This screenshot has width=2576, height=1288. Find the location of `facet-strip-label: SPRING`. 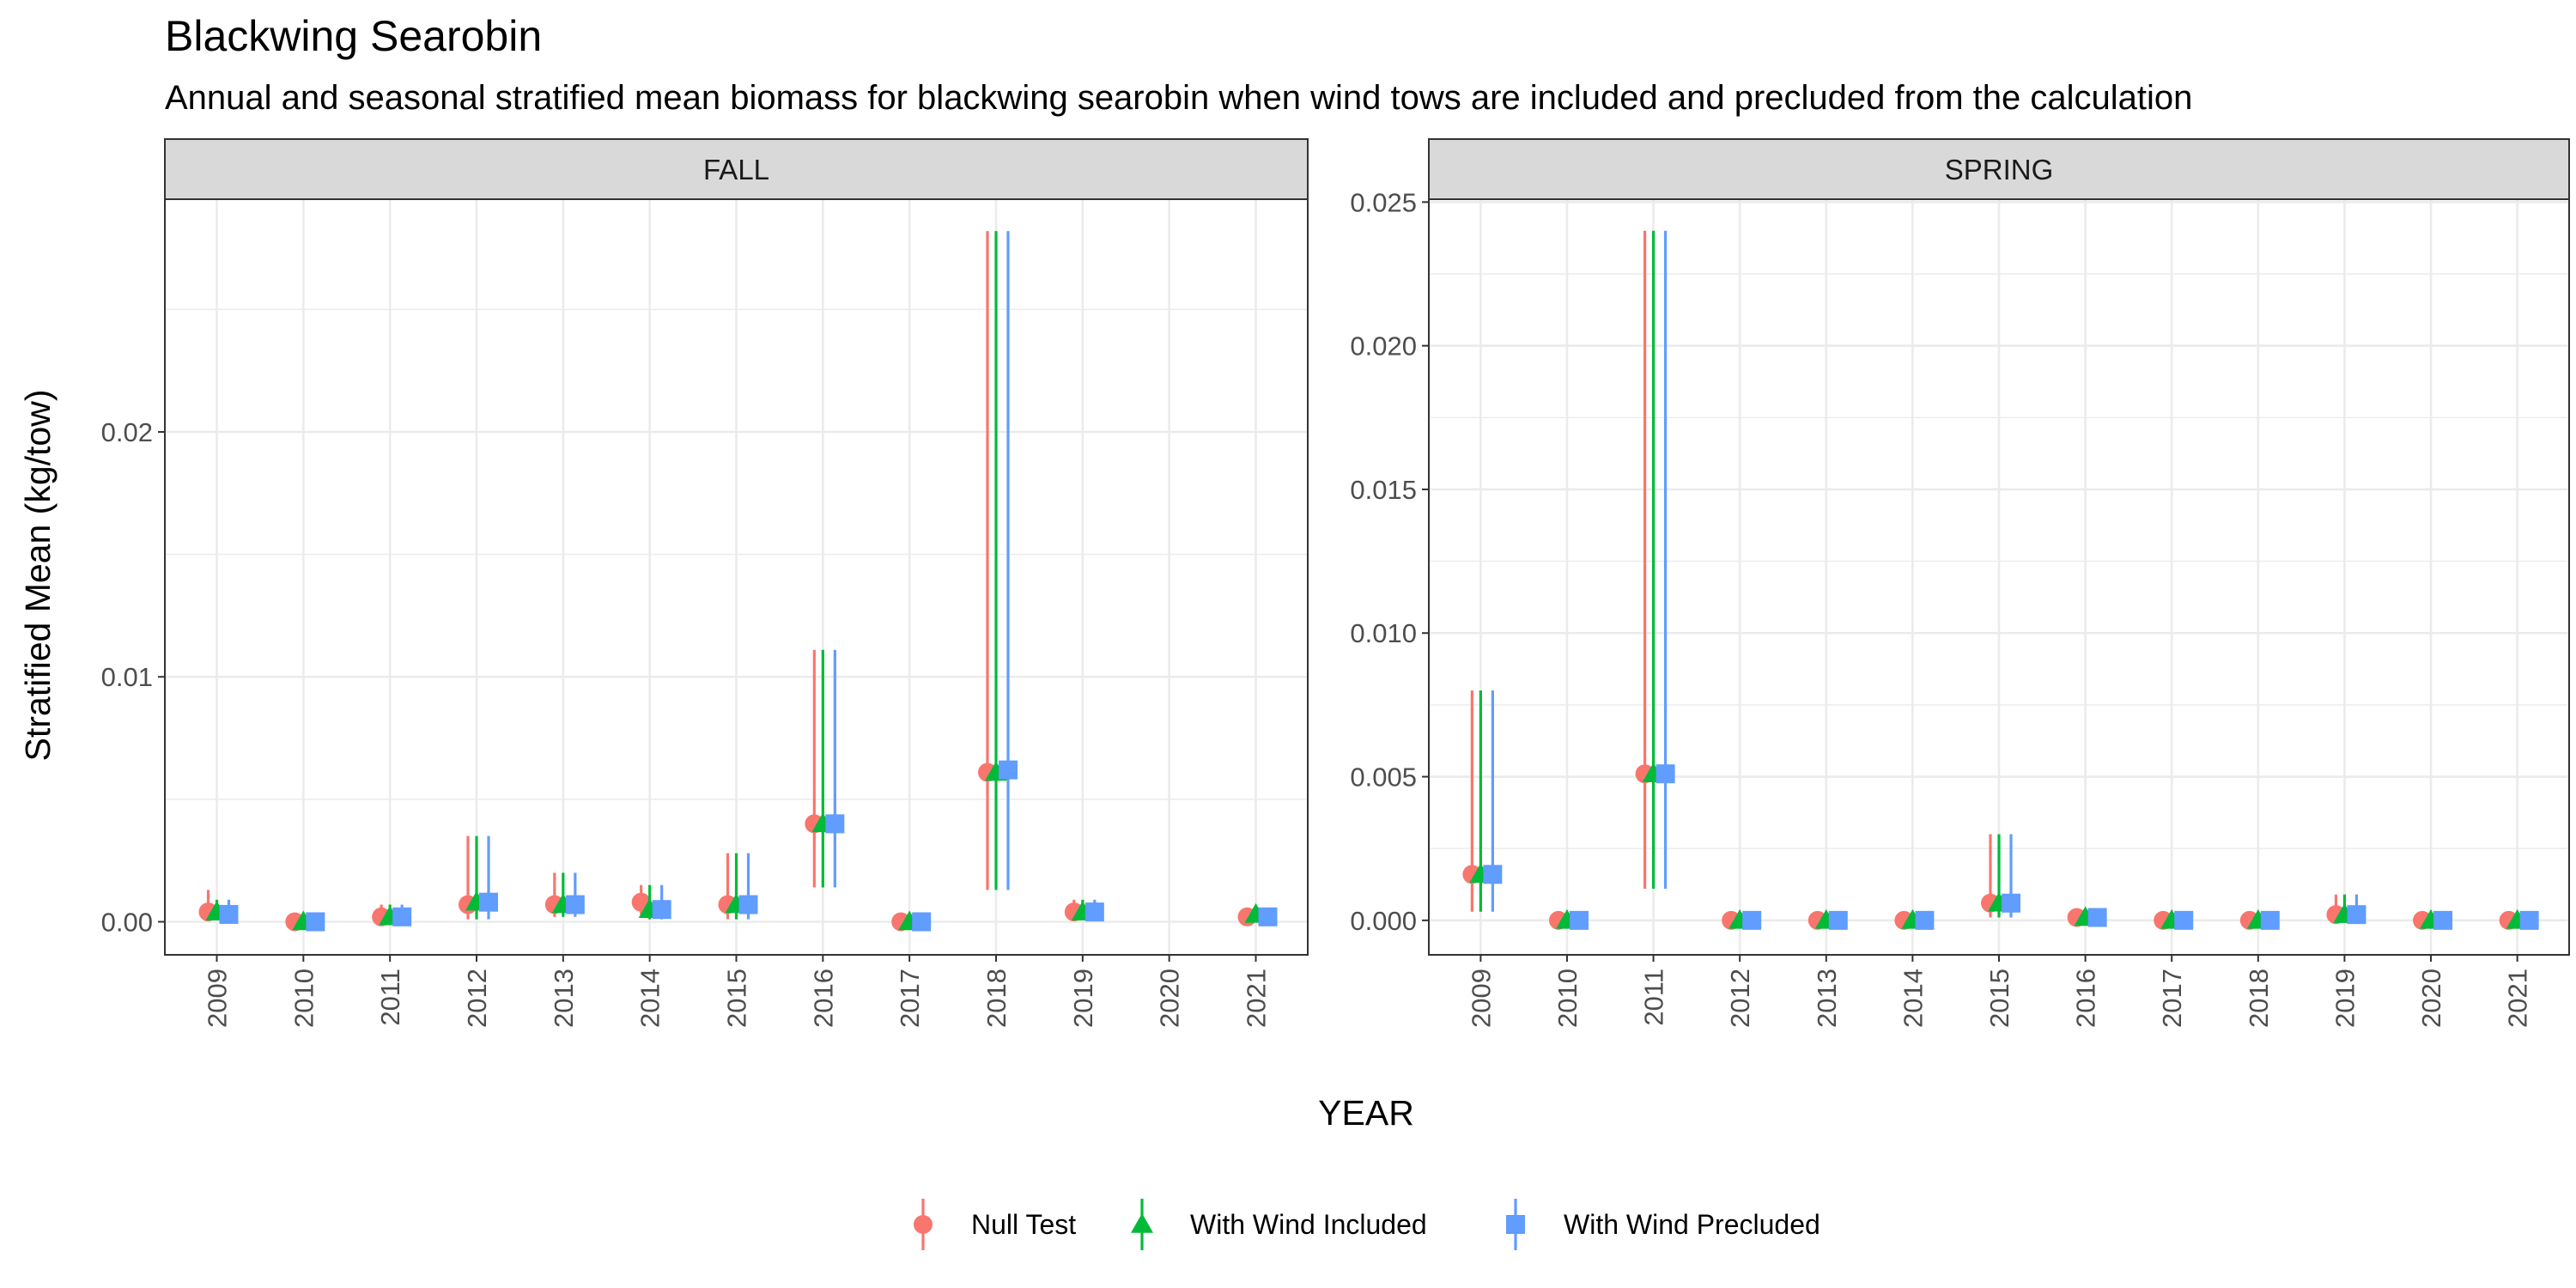

facet-strip-label: SPRING is located at coordinates (1999, 170).